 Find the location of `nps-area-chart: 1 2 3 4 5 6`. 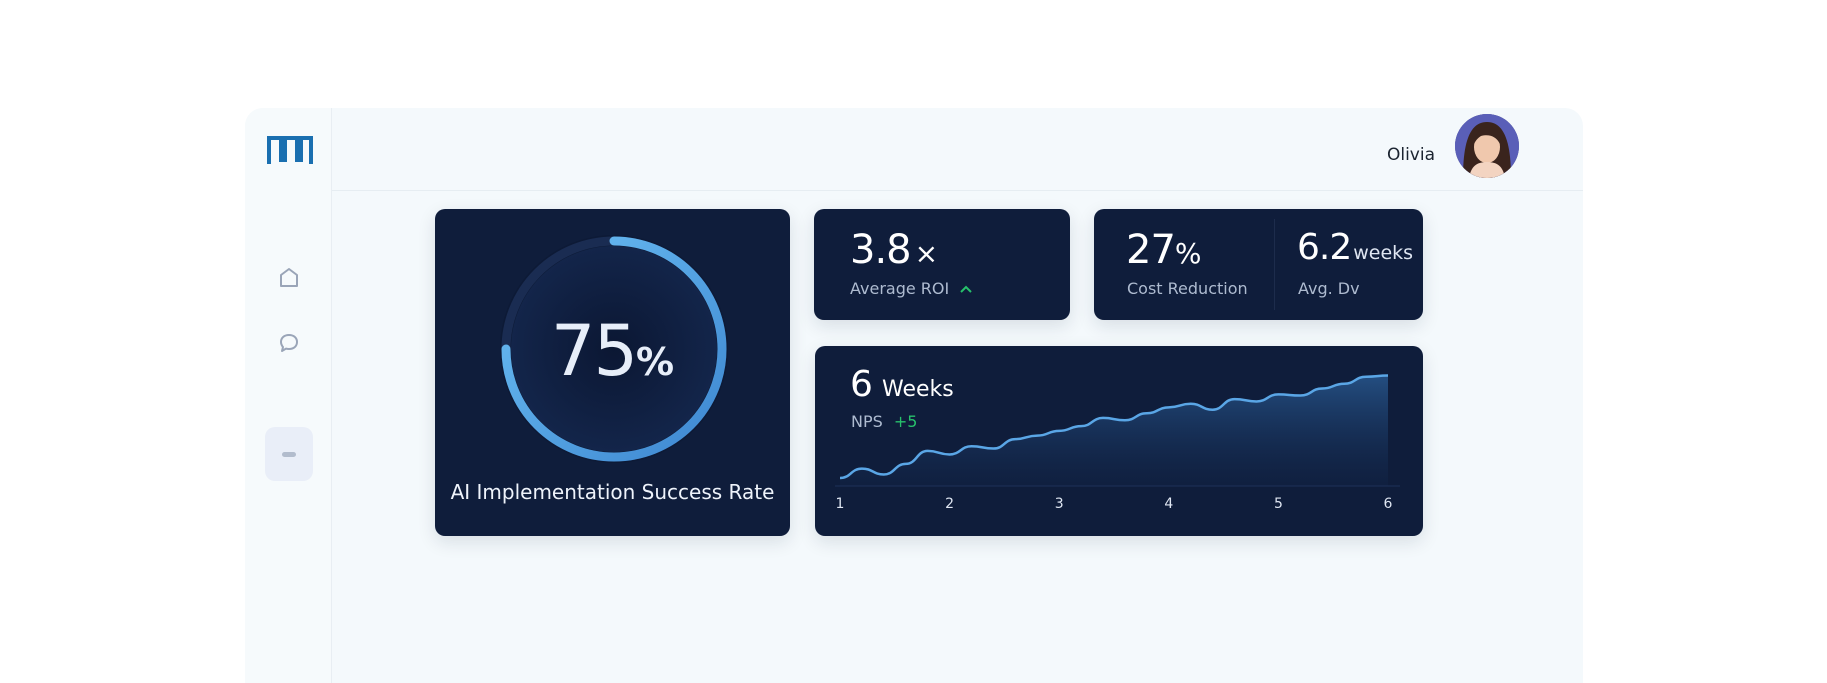

nps-area-chart: 1 2 3 4 5 6 is located at coordinates (1117, 443).